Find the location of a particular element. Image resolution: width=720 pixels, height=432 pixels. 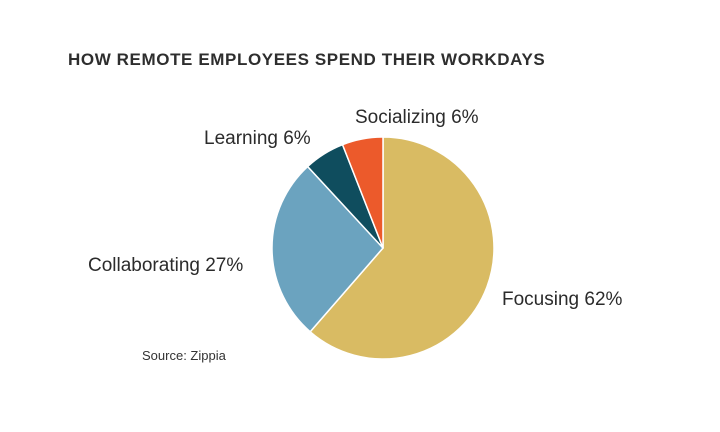

slice-label-focusing: Focusing 62% is located at coordinates (562, 299).